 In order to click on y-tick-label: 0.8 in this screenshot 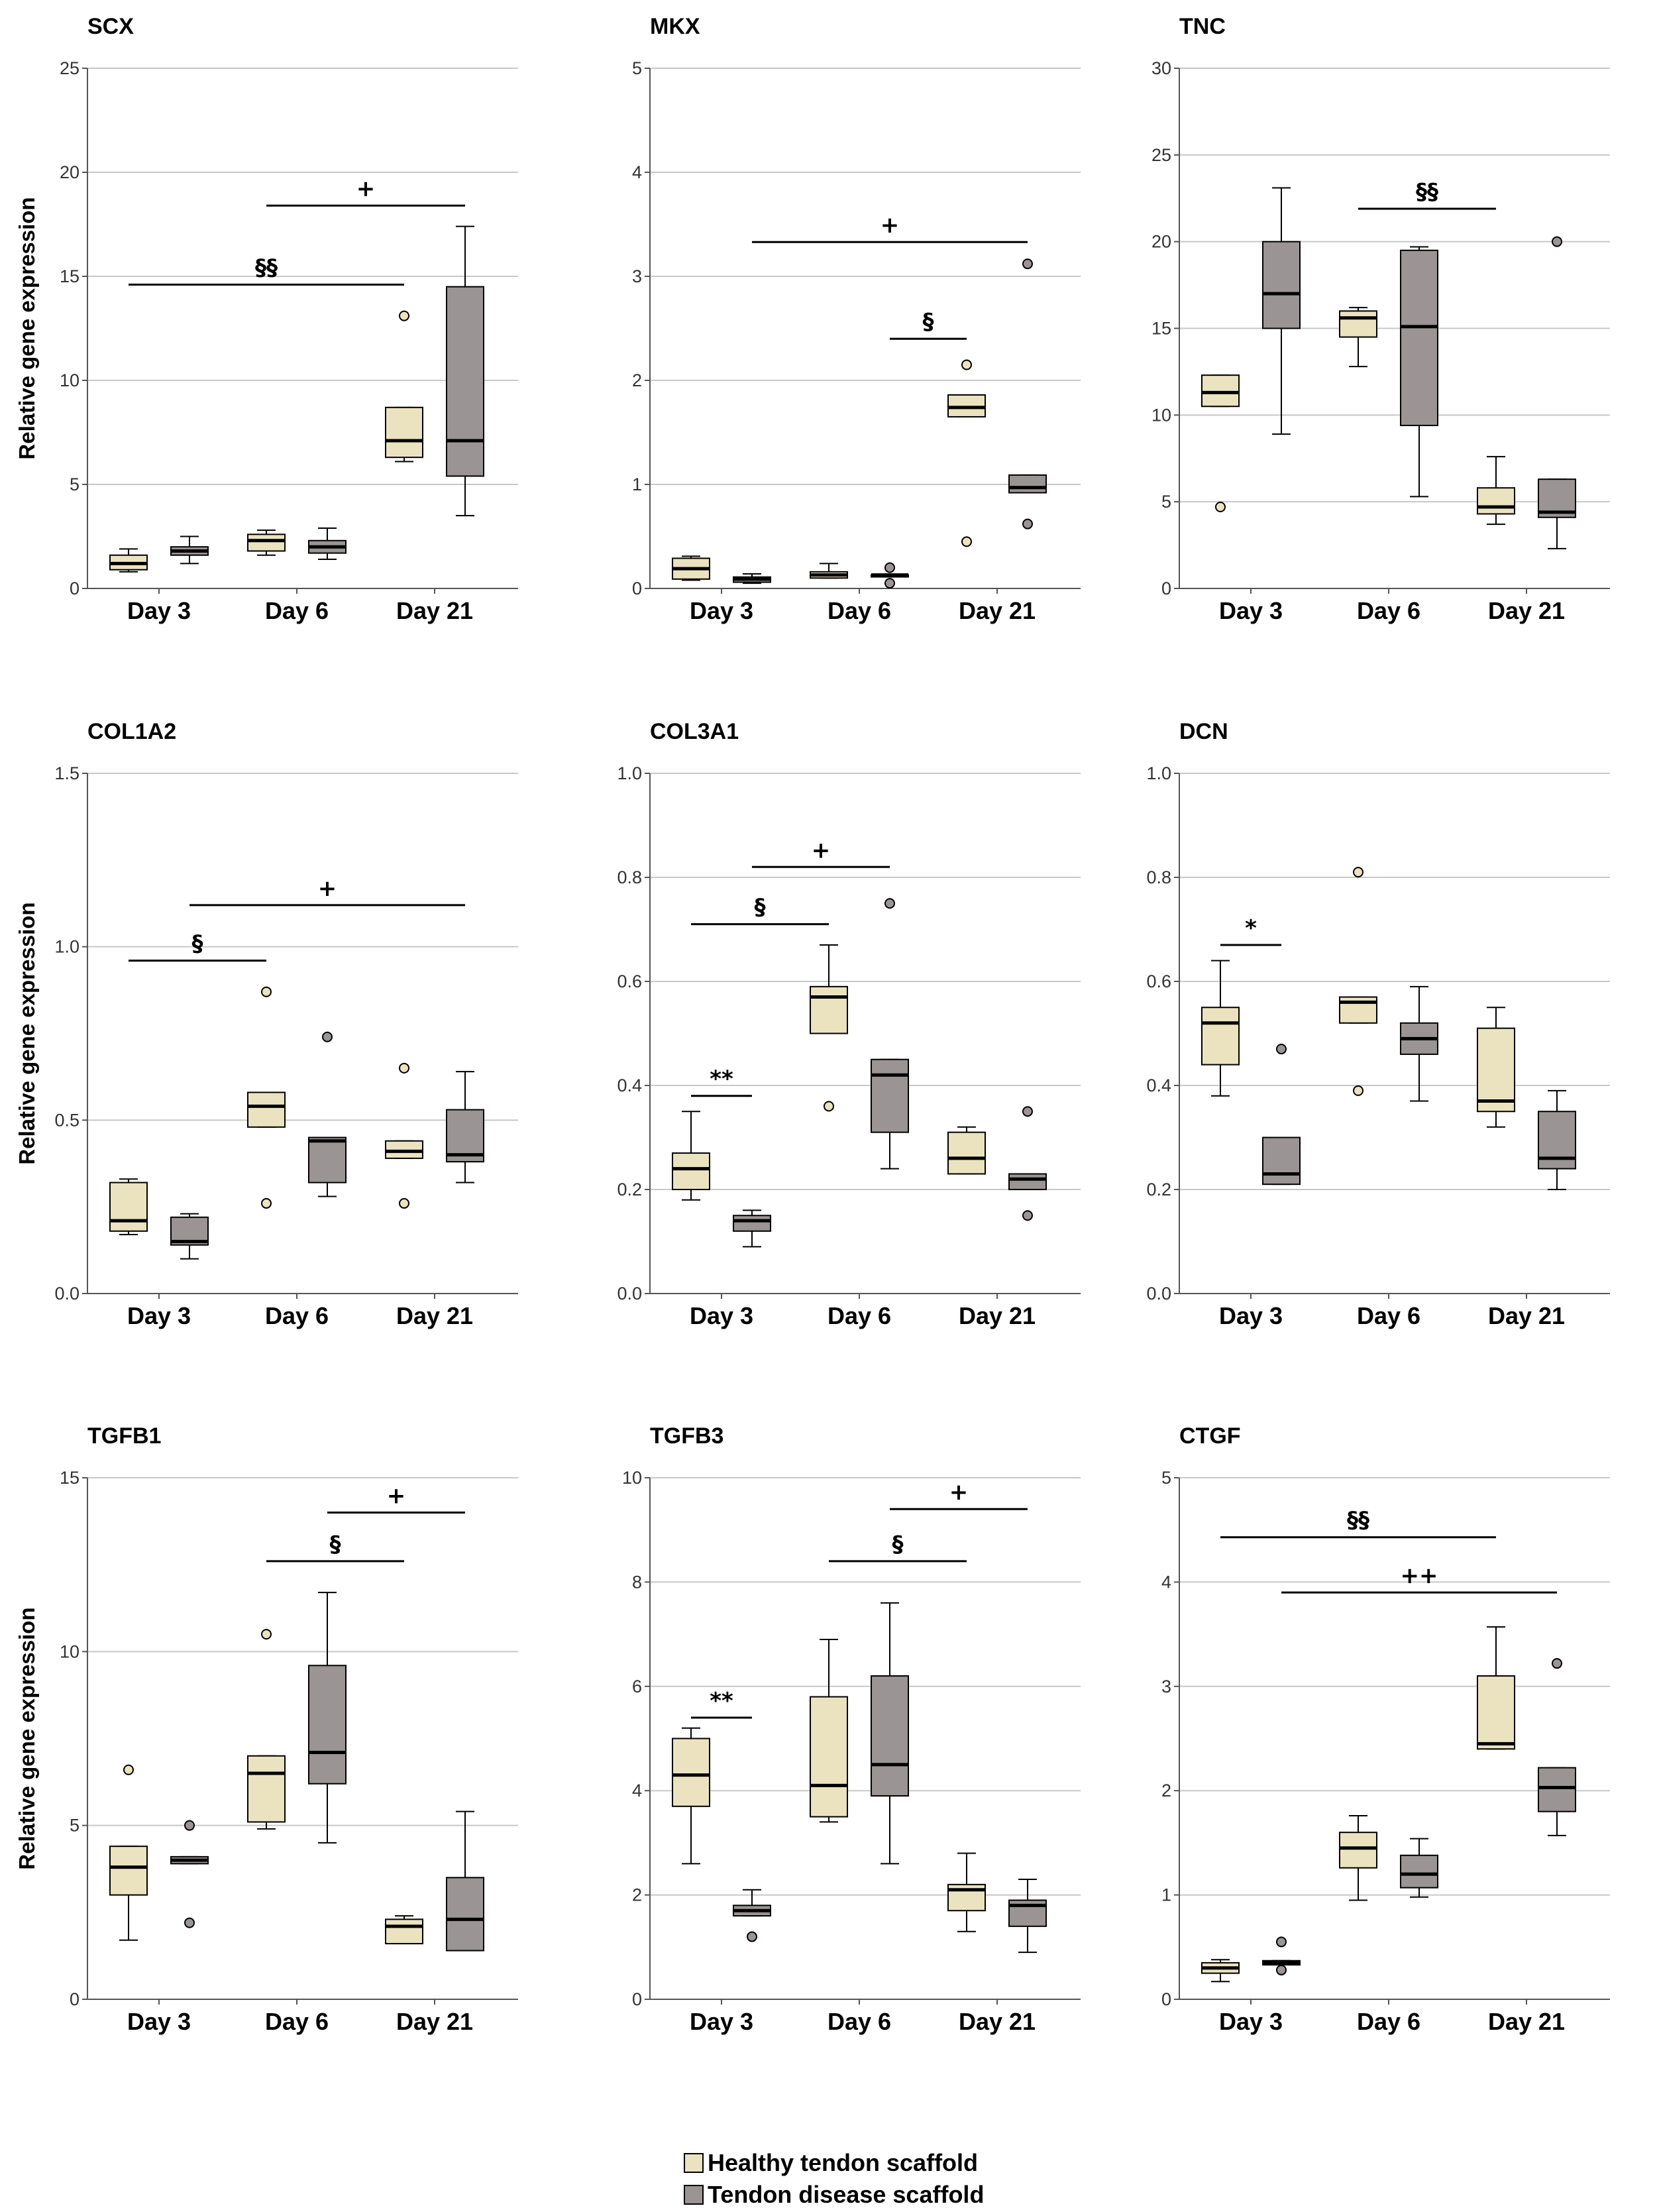, I will do `click(629, 877)`.